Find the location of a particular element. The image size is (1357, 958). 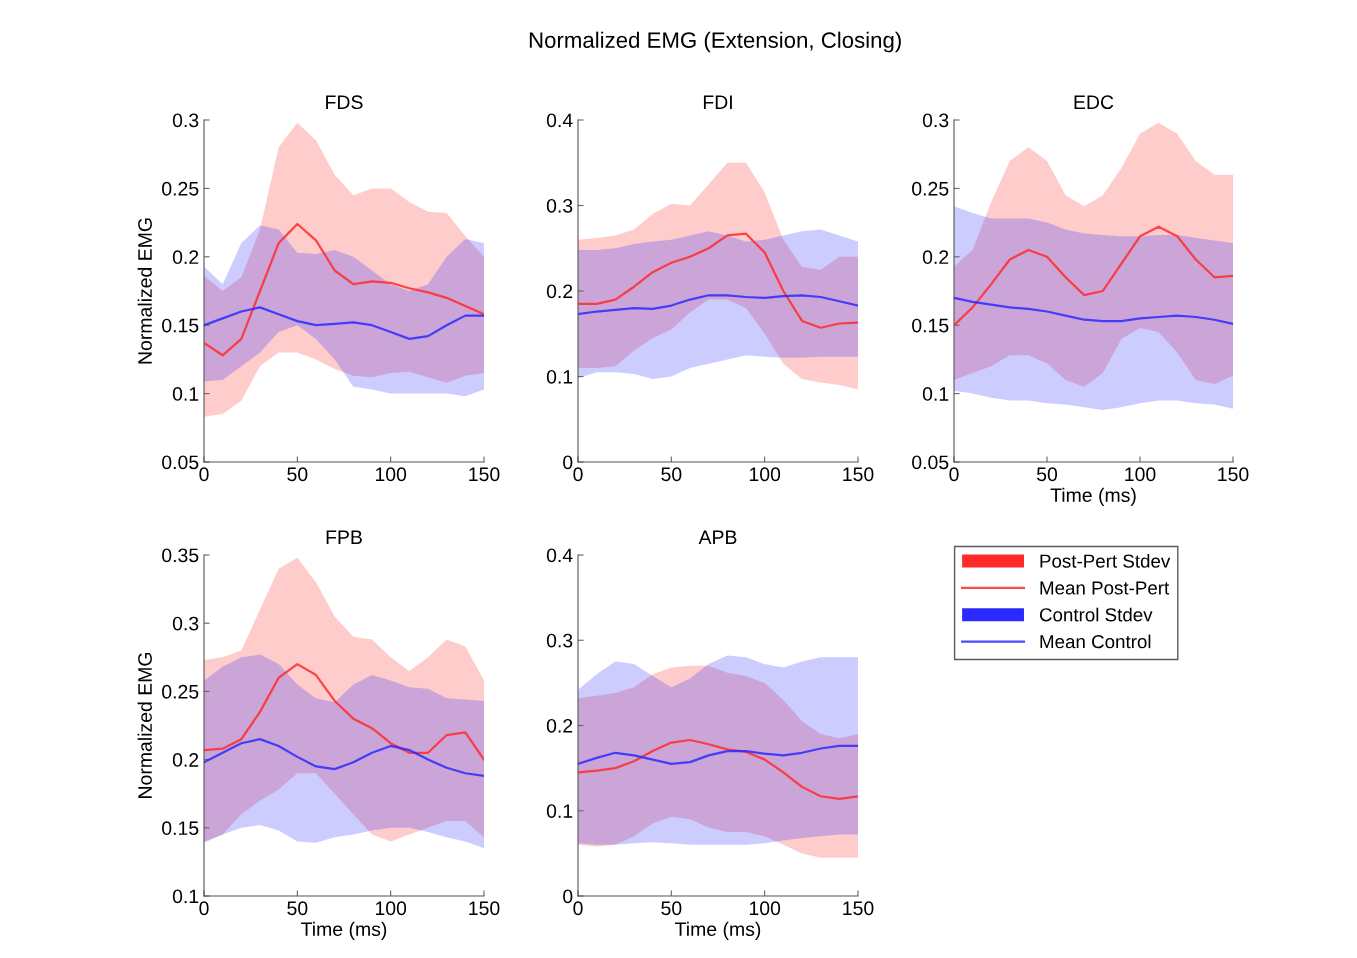

text: Normalized EMG (Extension, Closing) is located at coordinates (715, 42).